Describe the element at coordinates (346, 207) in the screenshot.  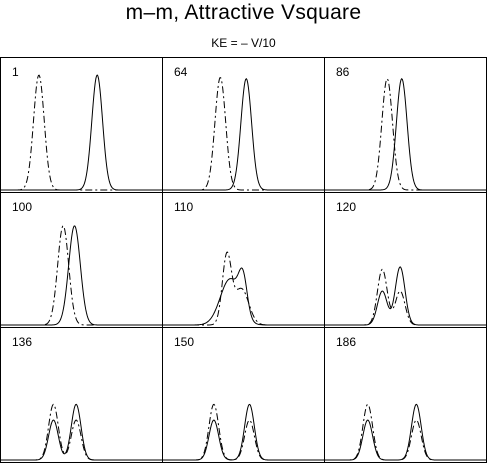
I see `panel-label: 120` at that location.